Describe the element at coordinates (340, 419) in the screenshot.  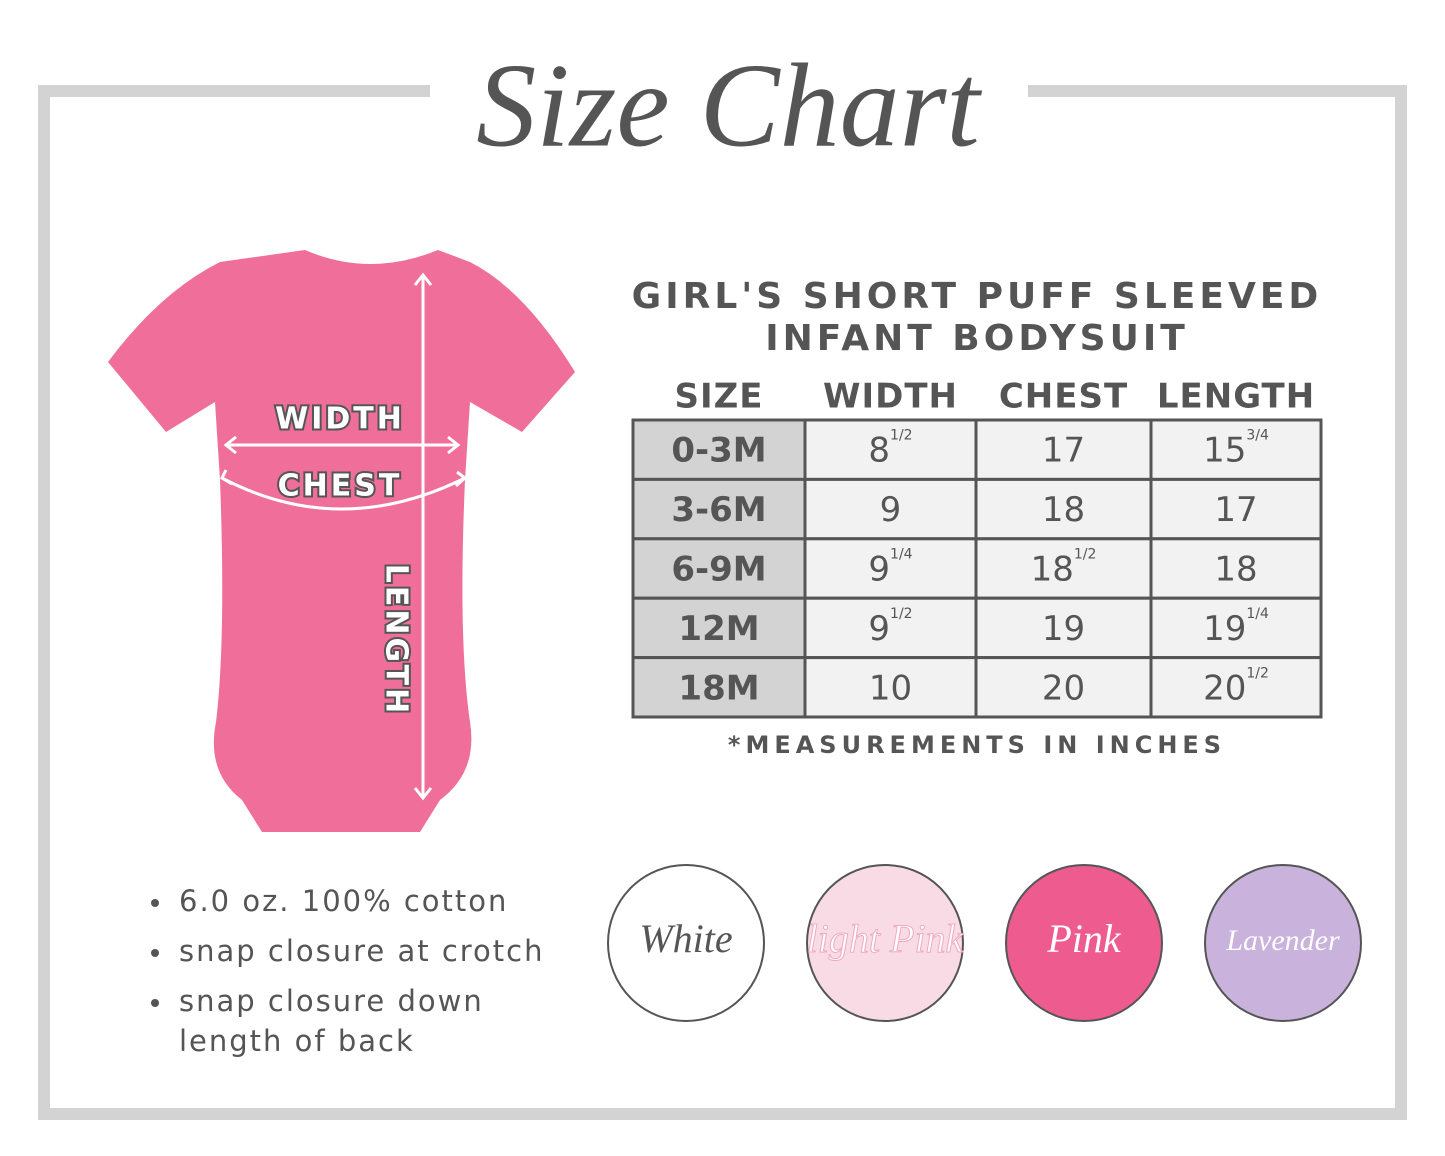
I see `measure-label: WIDTH` at that location.